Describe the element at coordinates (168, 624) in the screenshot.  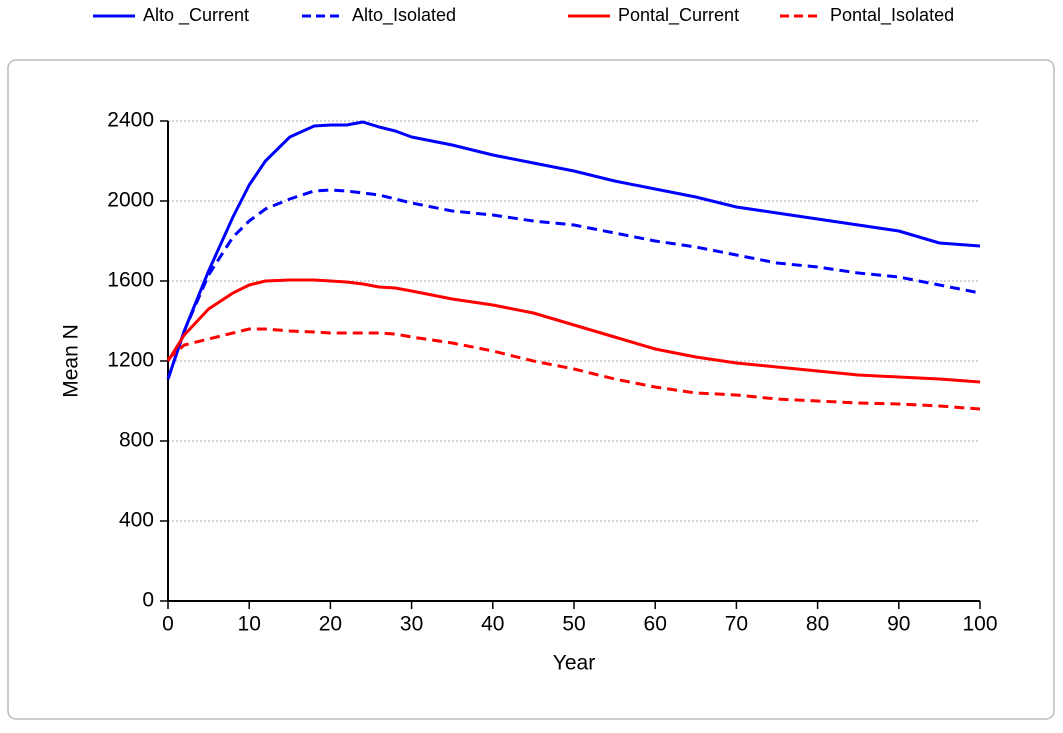
I see `x-tick-label: 0` at that location.